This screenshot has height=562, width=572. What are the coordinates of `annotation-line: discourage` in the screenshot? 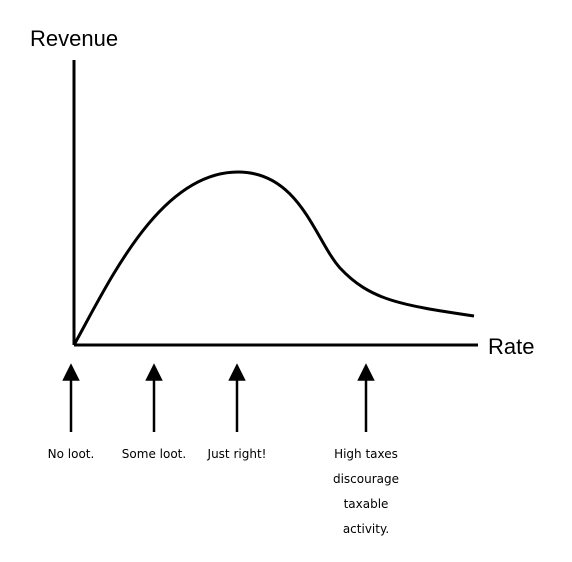 It's located at (366, 479).